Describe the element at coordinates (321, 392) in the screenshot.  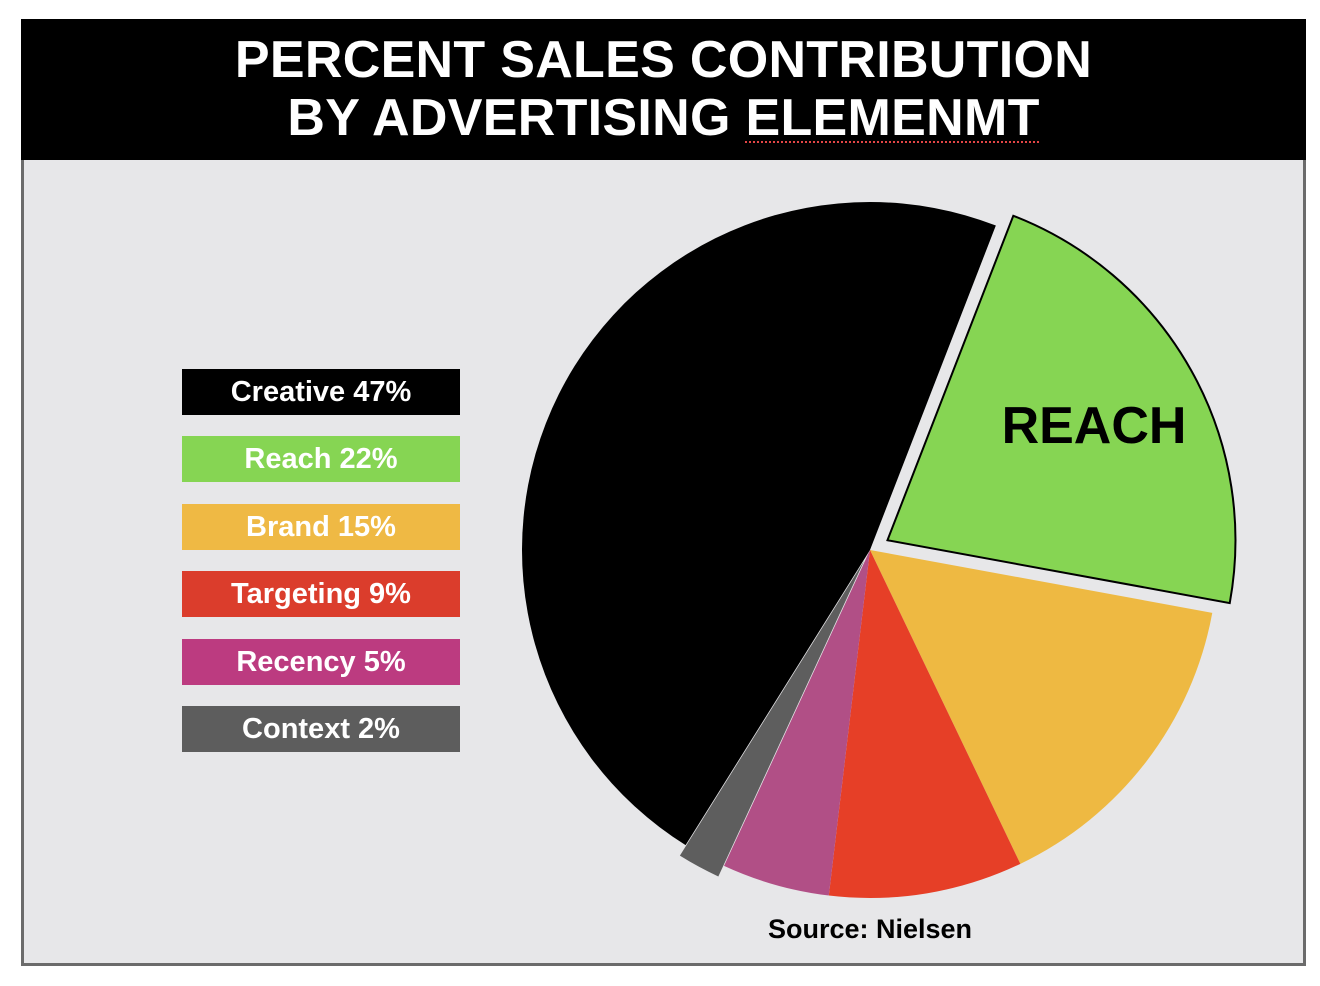
I see `legend-item-creative: Creative 47%` at that location.